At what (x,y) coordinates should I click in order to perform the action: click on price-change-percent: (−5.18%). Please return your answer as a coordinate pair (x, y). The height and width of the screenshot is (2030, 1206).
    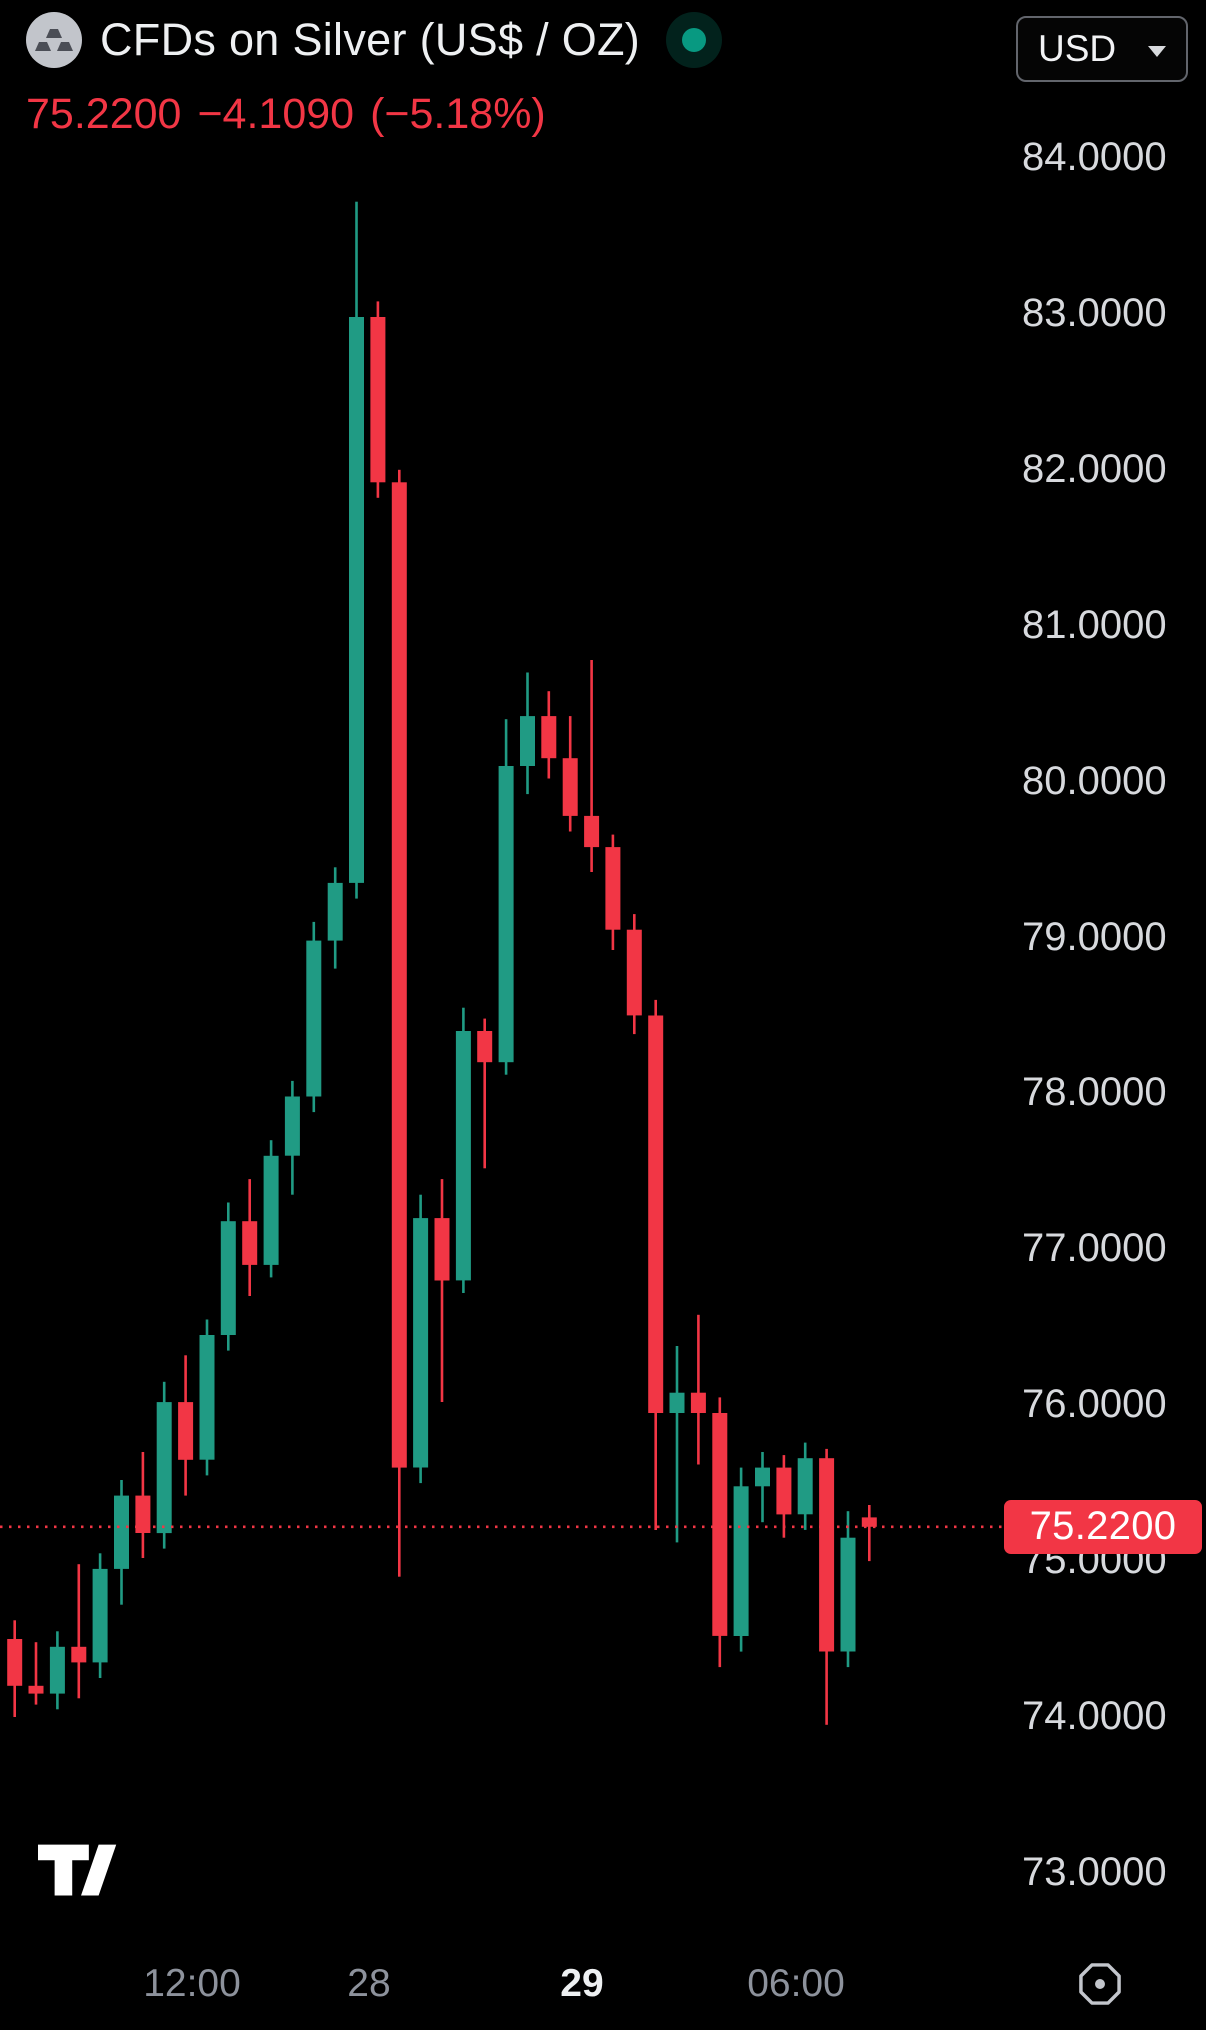
    Looking at the image, I should click on (458, 114).